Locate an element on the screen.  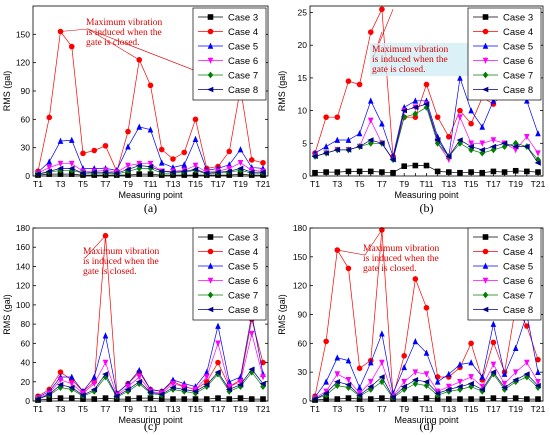
y-tick-label-c-7: 140 is located at coordinates (23, 266).